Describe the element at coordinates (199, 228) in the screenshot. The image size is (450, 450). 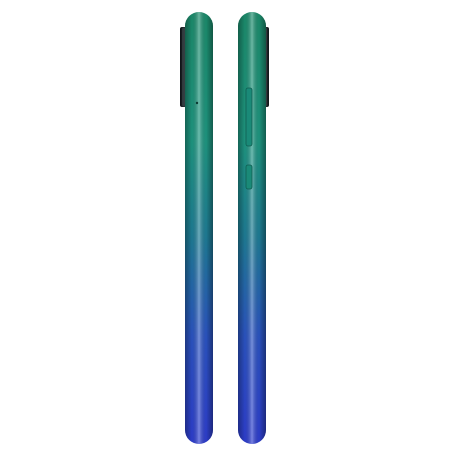
I see `phone-body-left-shade` at that location.